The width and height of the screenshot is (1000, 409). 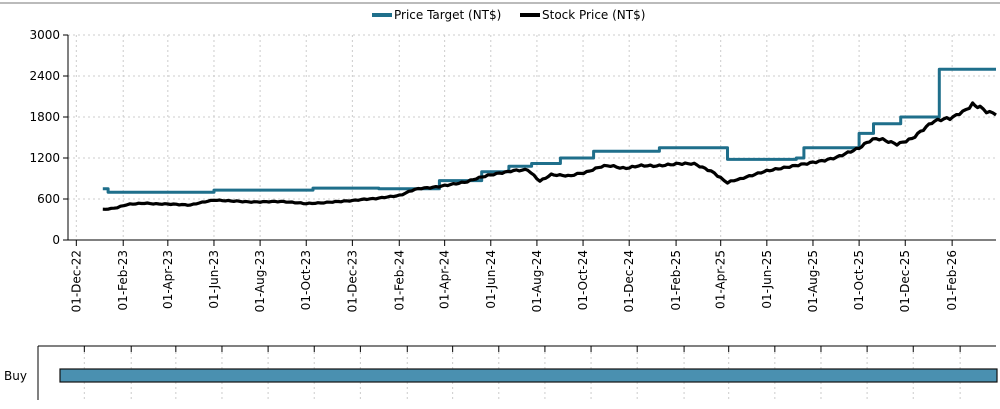 What do you see at coordinates (76, 281) in the screenshot?
I see `x-tick-label: 01-Dec-22` at bounding box center [76, 281].